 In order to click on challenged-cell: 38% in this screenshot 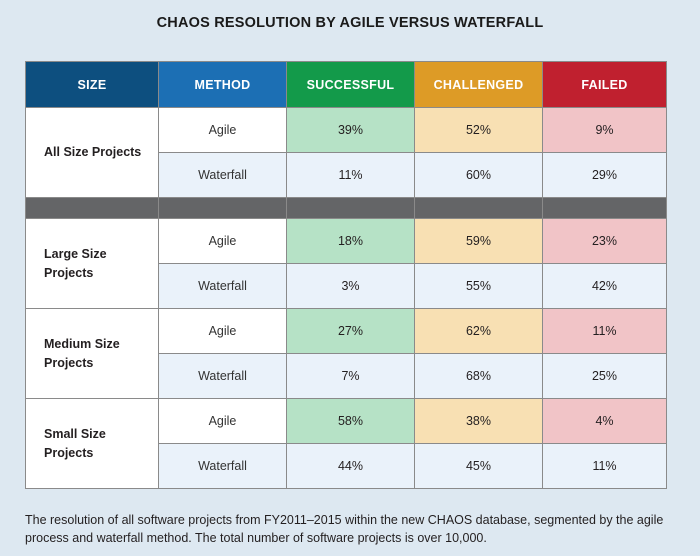, I will do `click(478, 421)`.